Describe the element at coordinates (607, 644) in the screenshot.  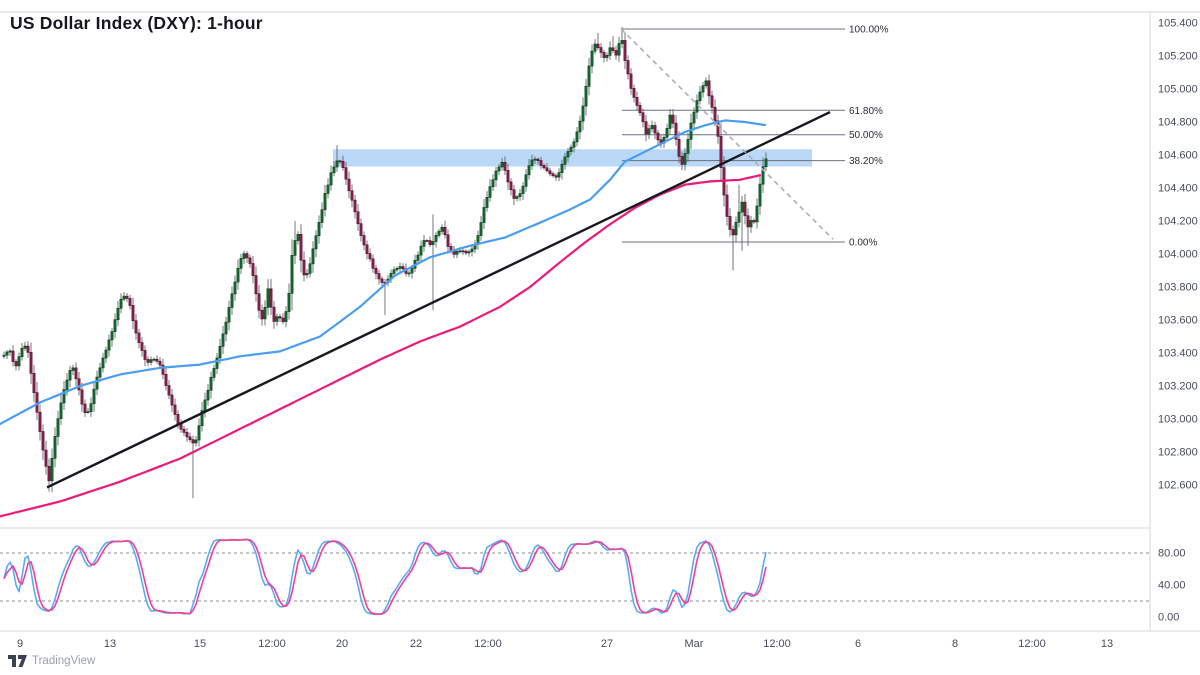
I see `time-tick-label: 27` at that location.